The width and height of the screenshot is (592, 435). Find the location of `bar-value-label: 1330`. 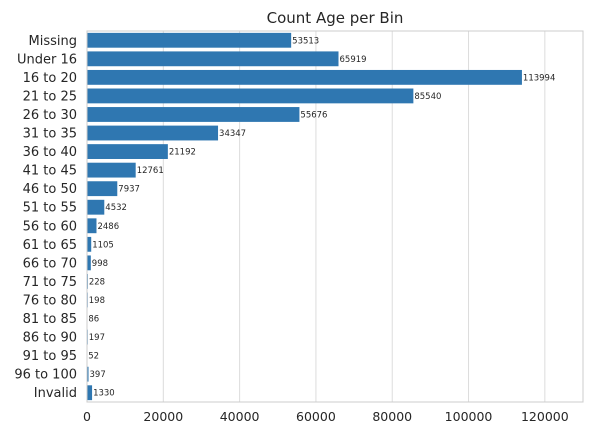

bar-value-label: 1330 is located at coordinates (104, 394).